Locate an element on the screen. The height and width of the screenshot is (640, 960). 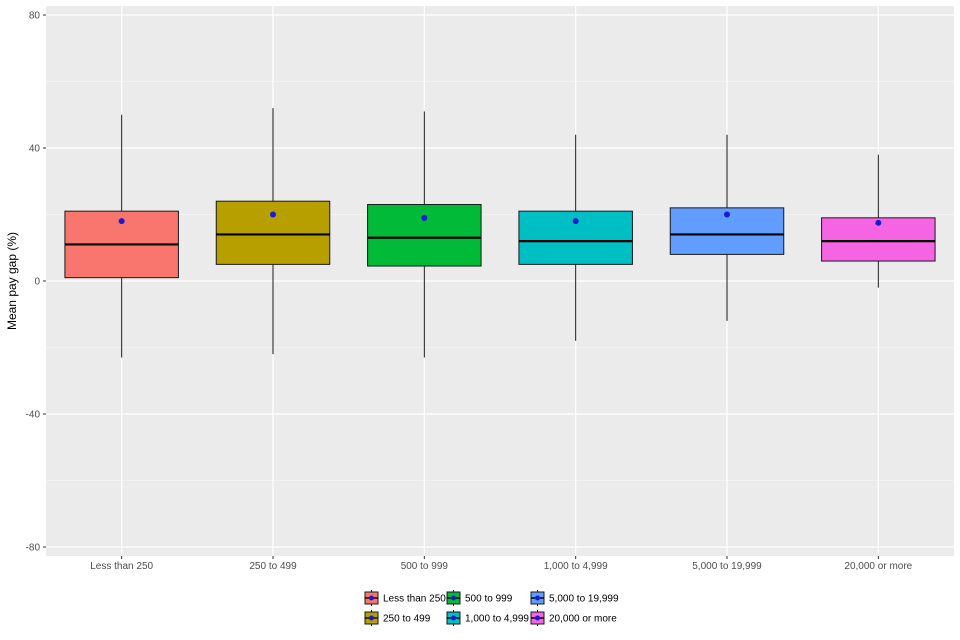
y-tick-label: 0 is located at coordinates (37, 282).